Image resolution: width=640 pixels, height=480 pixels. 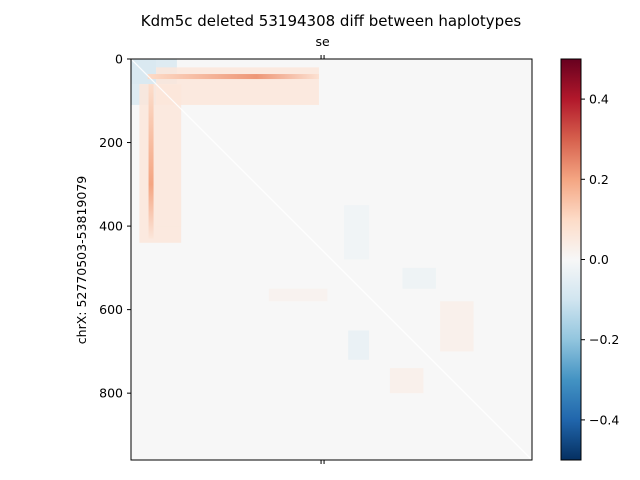 What do you see at coordinates (111, 393) in the screenshot?
I see `y-tick-label: 800` at bounding box center [111, 393].